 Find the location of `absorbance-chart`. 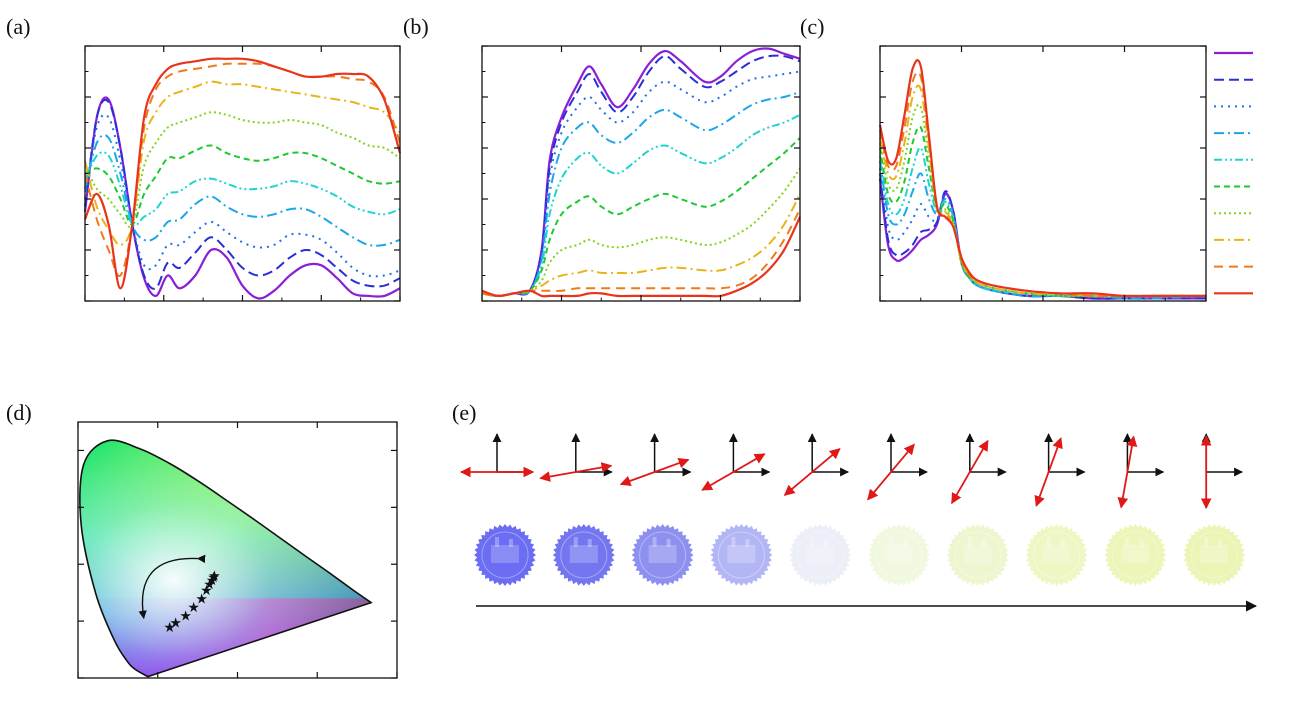

absorbance-chart is located at coordinates (1042, 173).